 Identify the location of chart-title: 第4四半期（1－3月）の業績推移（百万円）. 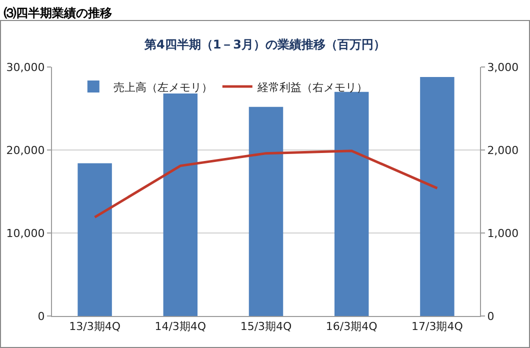
(264, 44).